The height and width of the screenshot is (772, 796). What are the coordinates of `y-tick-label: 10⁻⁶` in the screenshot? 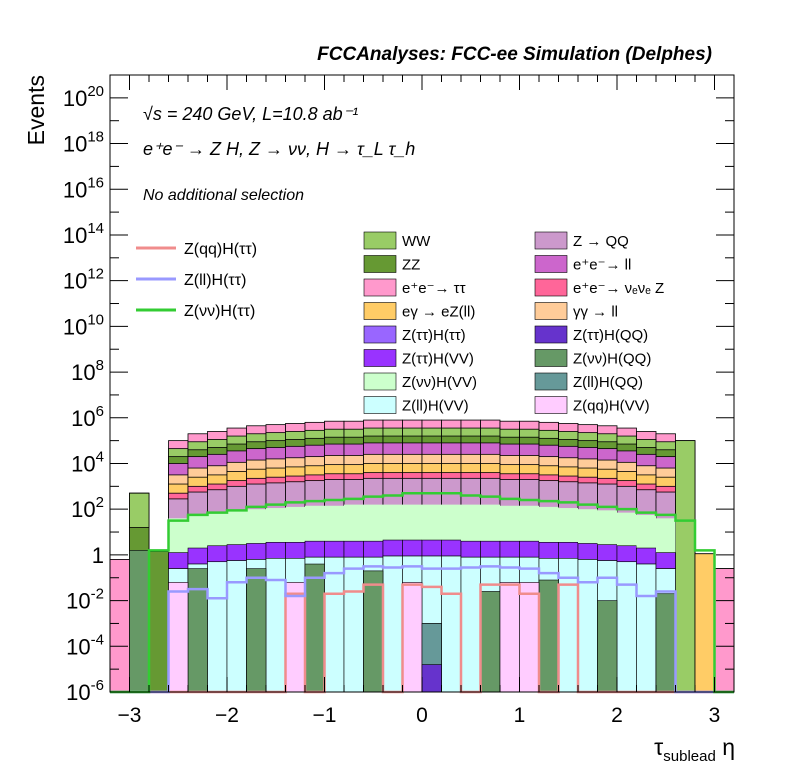 It's located at (85, 691).